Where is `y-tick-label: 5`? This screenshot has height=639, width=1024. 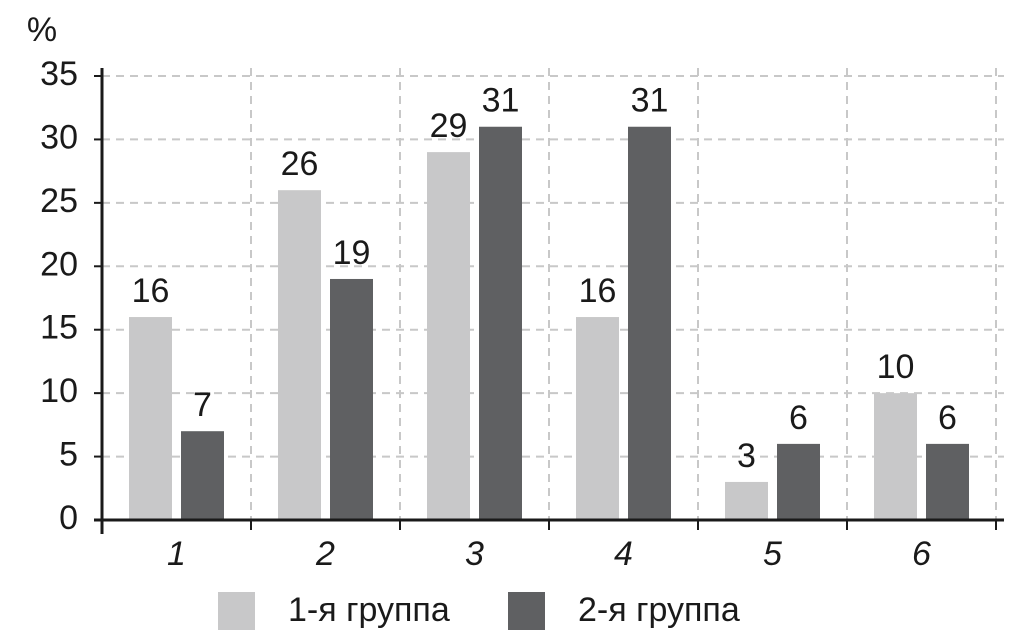
y-tick-label: 5 is located at coordinates (68, 455).